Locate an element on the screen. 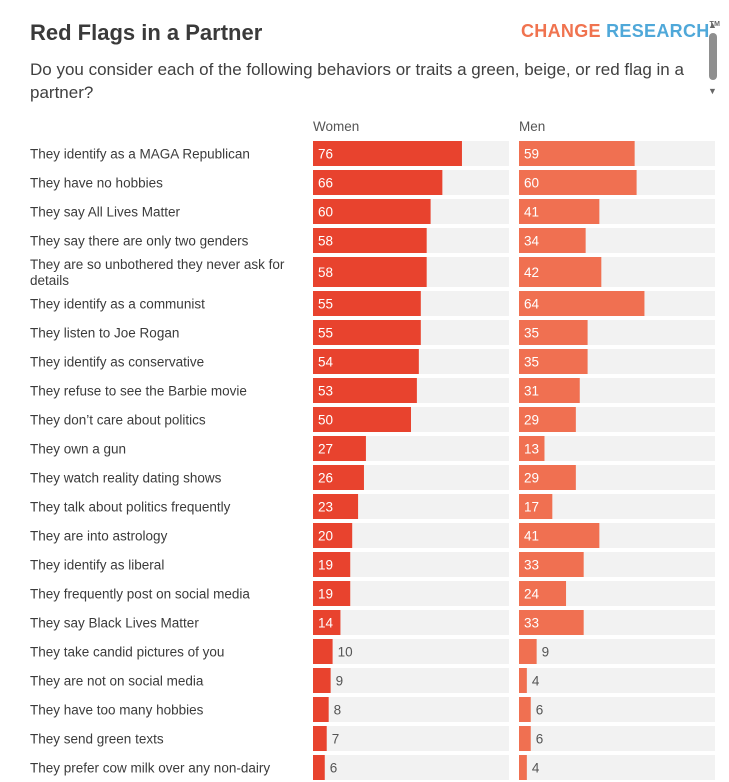  row-label-line: They listen to Joe Rogan is located at coordinates (104, 333).